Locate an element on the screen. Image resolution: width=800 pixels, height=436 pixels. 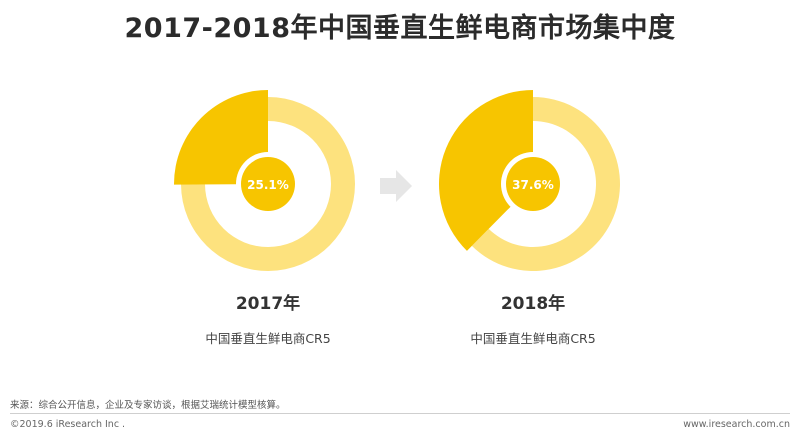
pie-slice-cr5-2017 is located at coordinates (221, 137).